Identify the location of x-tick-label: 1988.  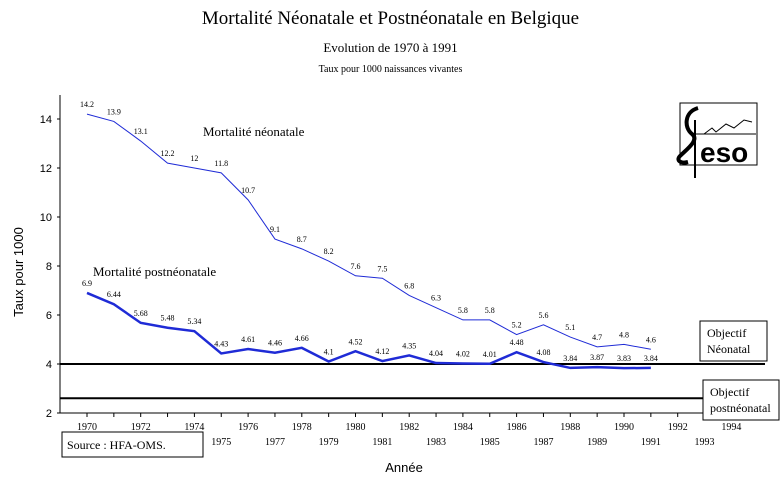
(570, 427).